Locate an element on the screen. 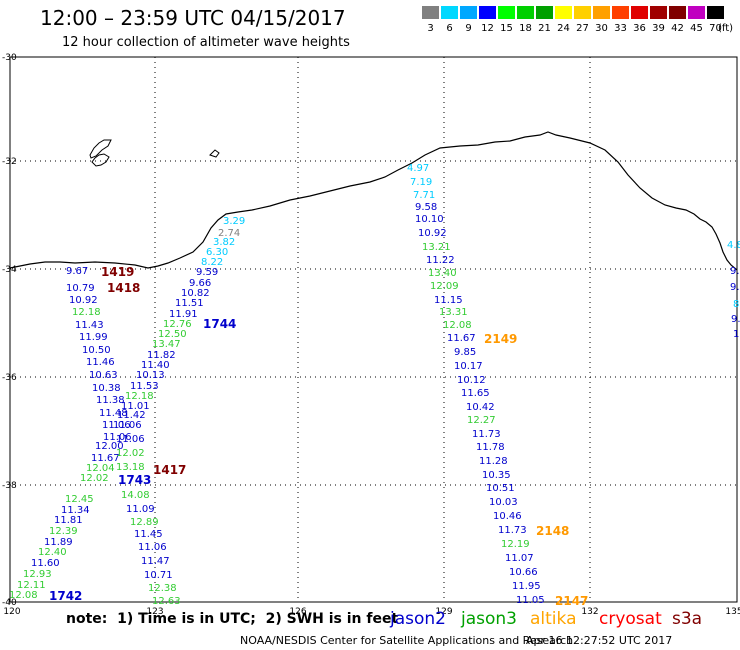 The width and height of the screenshot is (740, 650). wave-height-value: 12.18 is located at coordinates (139, 396).